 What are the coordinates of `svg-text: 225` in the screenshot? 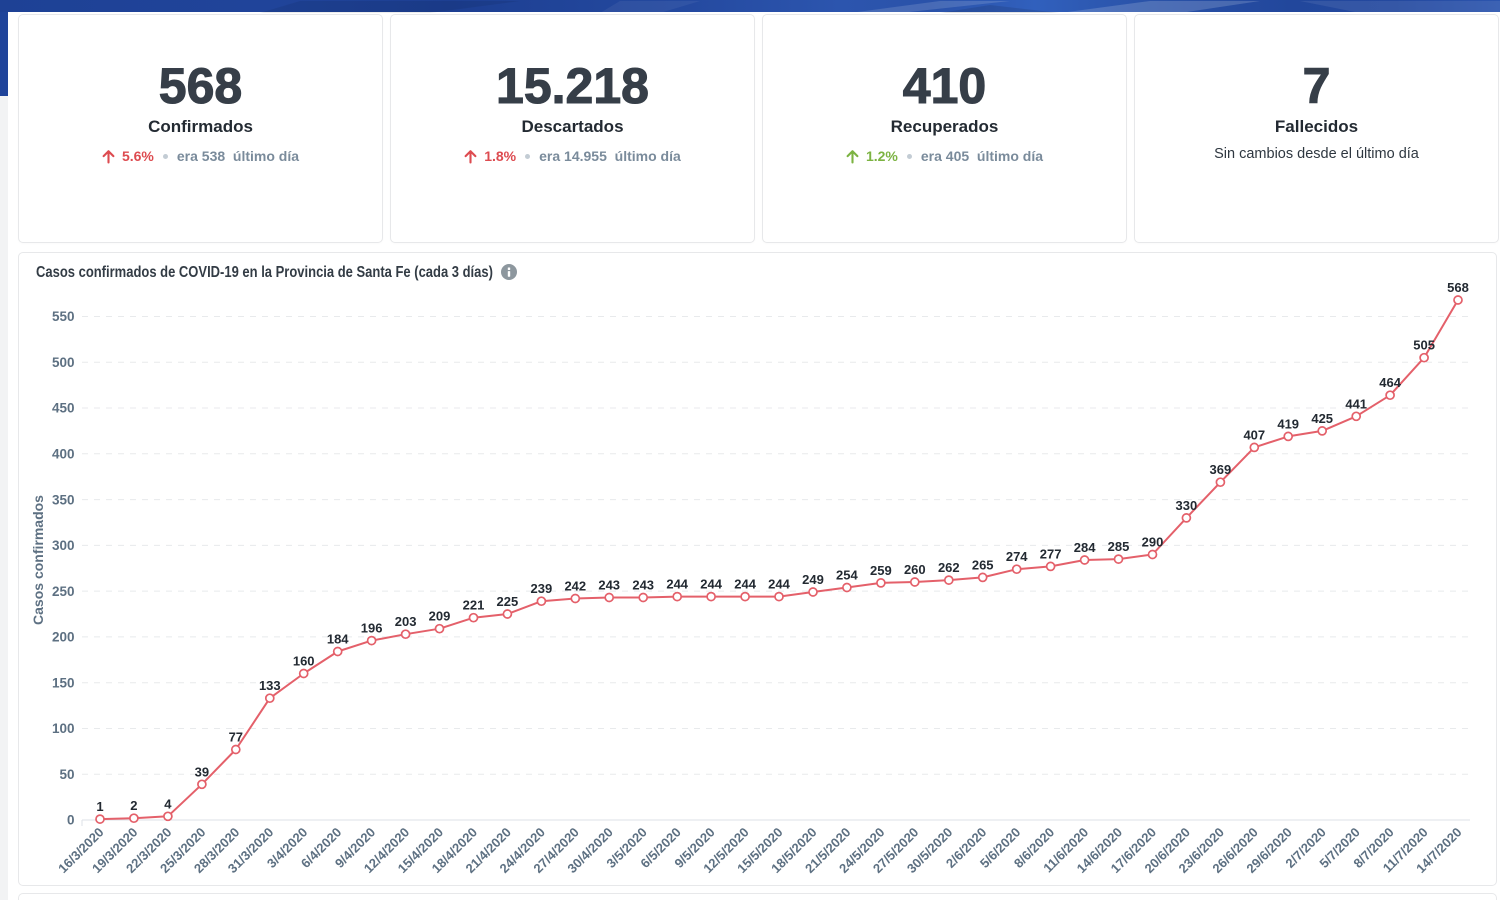 It's located at (508, 601).